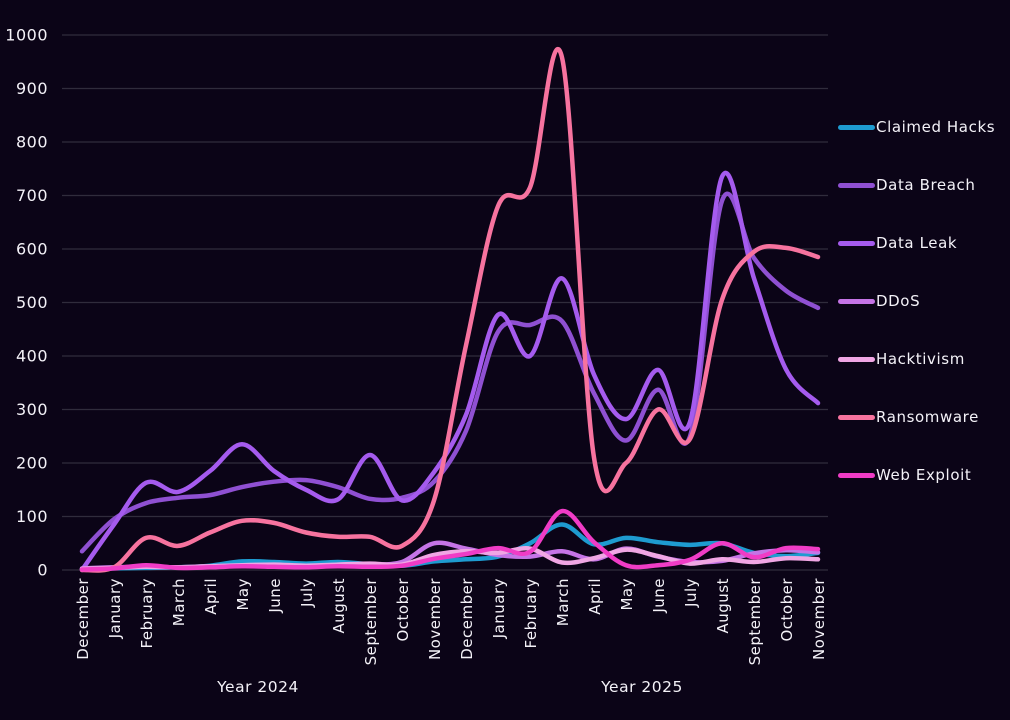 The width and height of the screenshot is (1010, 720). I want to click on legend-label: Ransomware, so click(927, 417).